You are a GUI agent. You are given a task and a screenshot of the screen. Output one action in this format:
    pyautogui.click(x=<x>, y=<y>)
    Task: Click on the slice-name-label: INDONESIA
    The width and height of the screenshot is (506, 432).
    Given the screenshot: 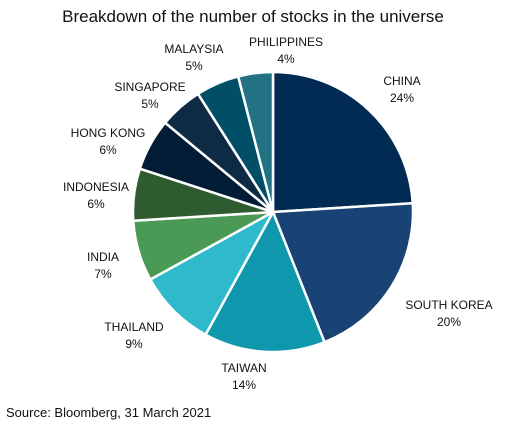 What is the action you would take?
    pyautogui.click(x=96, y=187)
    